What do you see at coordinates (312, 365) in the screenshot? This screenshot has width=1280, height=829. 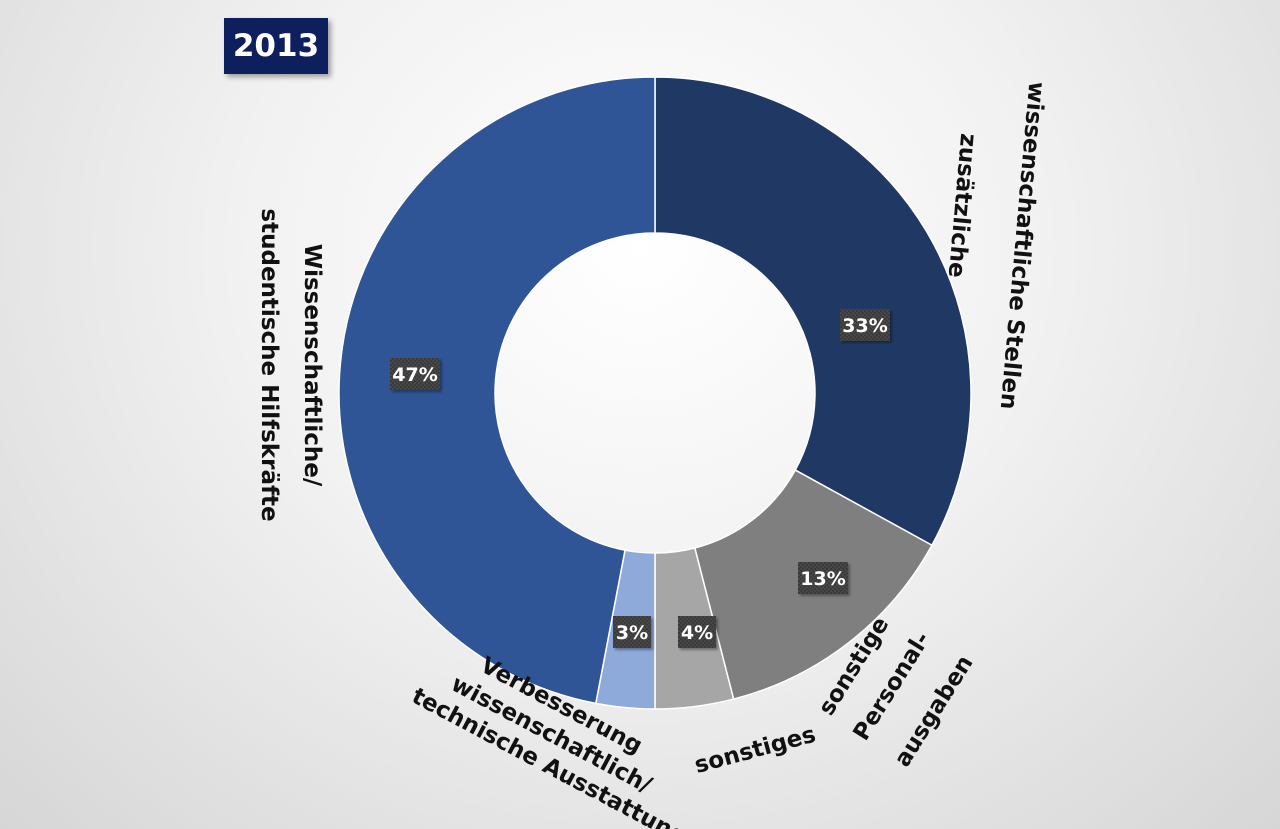 I see `category-label-line: Wissenschaftliche/` at bounding box center [312, 365].